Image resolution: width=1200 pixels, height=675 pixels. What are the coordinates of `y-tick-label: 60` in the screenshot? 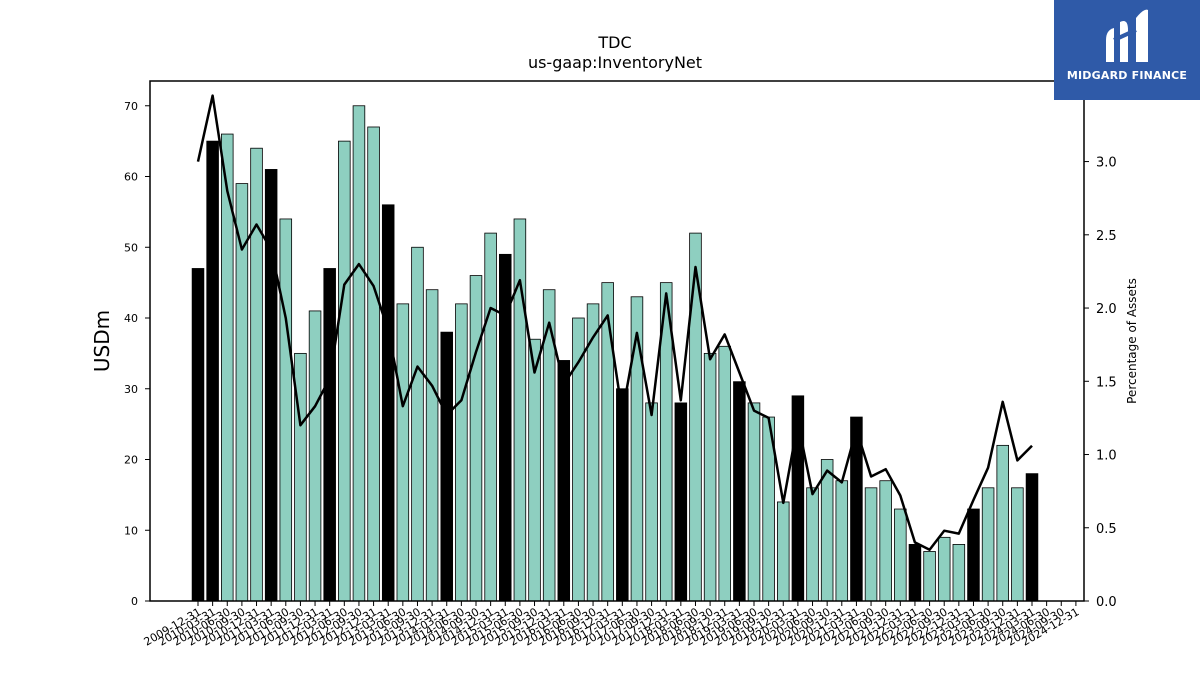 It's located at (131, 177).